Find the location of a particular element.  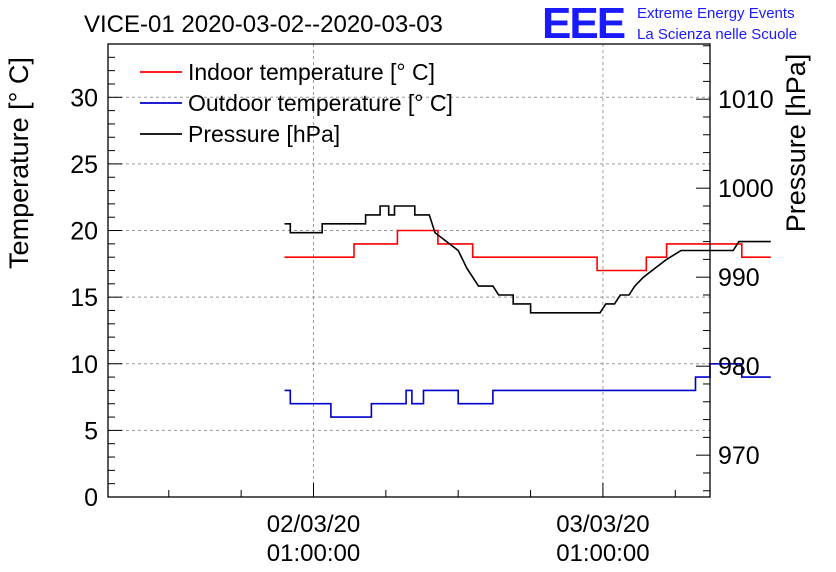

y-tick-label: 20 is located at coordinates (84, 232).